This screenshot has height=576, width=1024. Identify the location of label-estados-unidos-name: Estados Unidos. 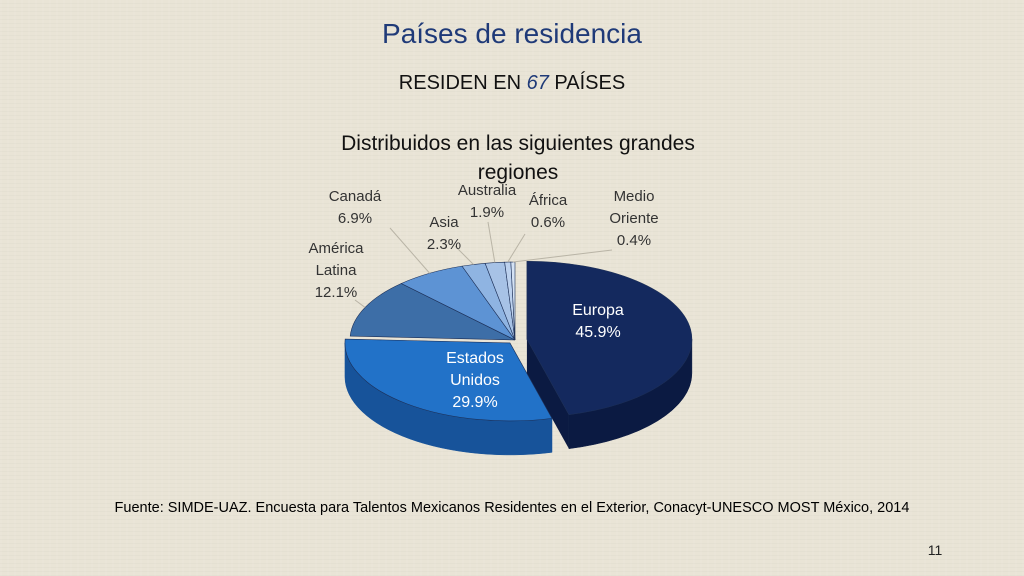
(475, 369).